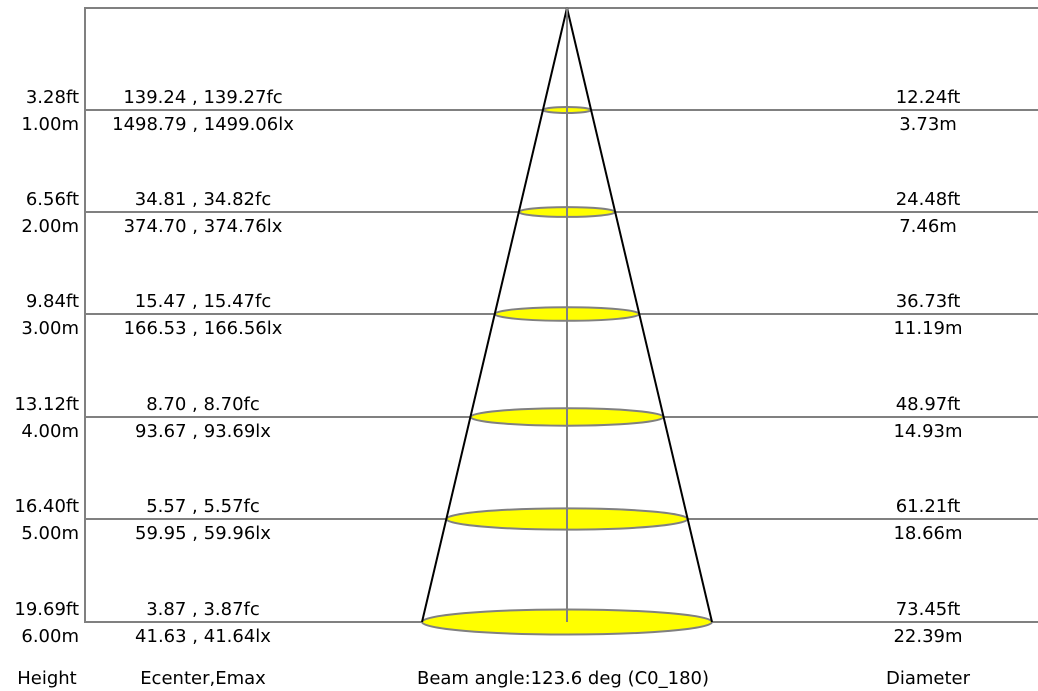 This screenshot has width=1038, height=691. What do you see at coordinates (203, 199) in the screenshot?
I see `illuminance-fc-label: 34.81 , 34.82fc` at bounding box center [203, 199].